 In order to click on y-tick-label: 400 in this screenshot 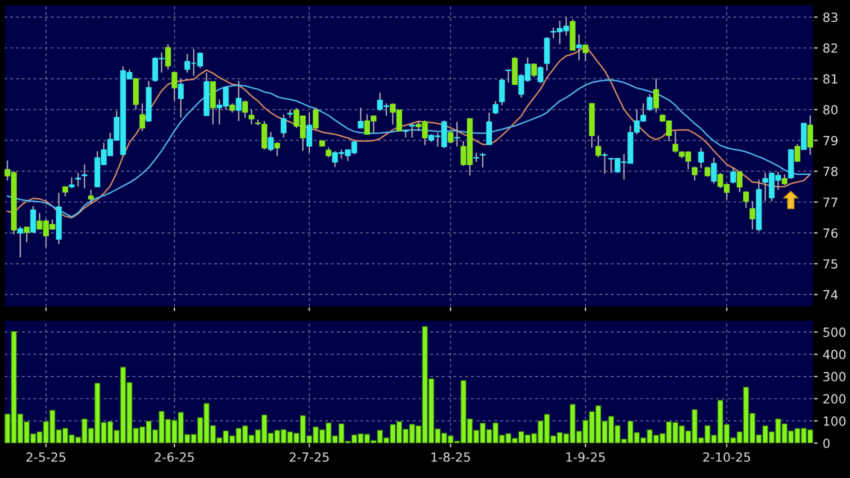, I will do `click(834, 355)`.